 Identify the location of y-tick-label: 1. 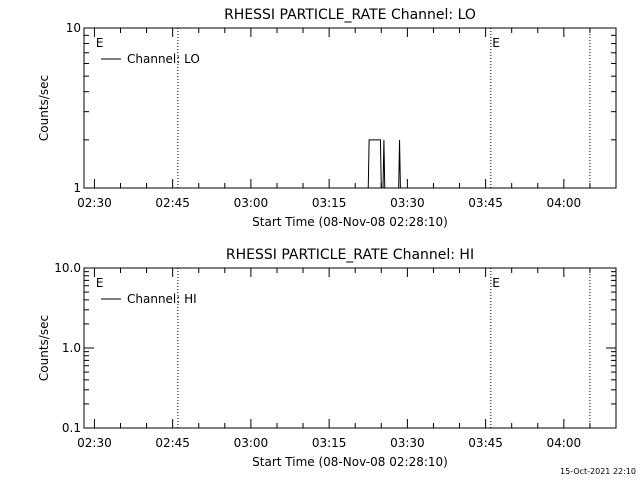
(77, 188).